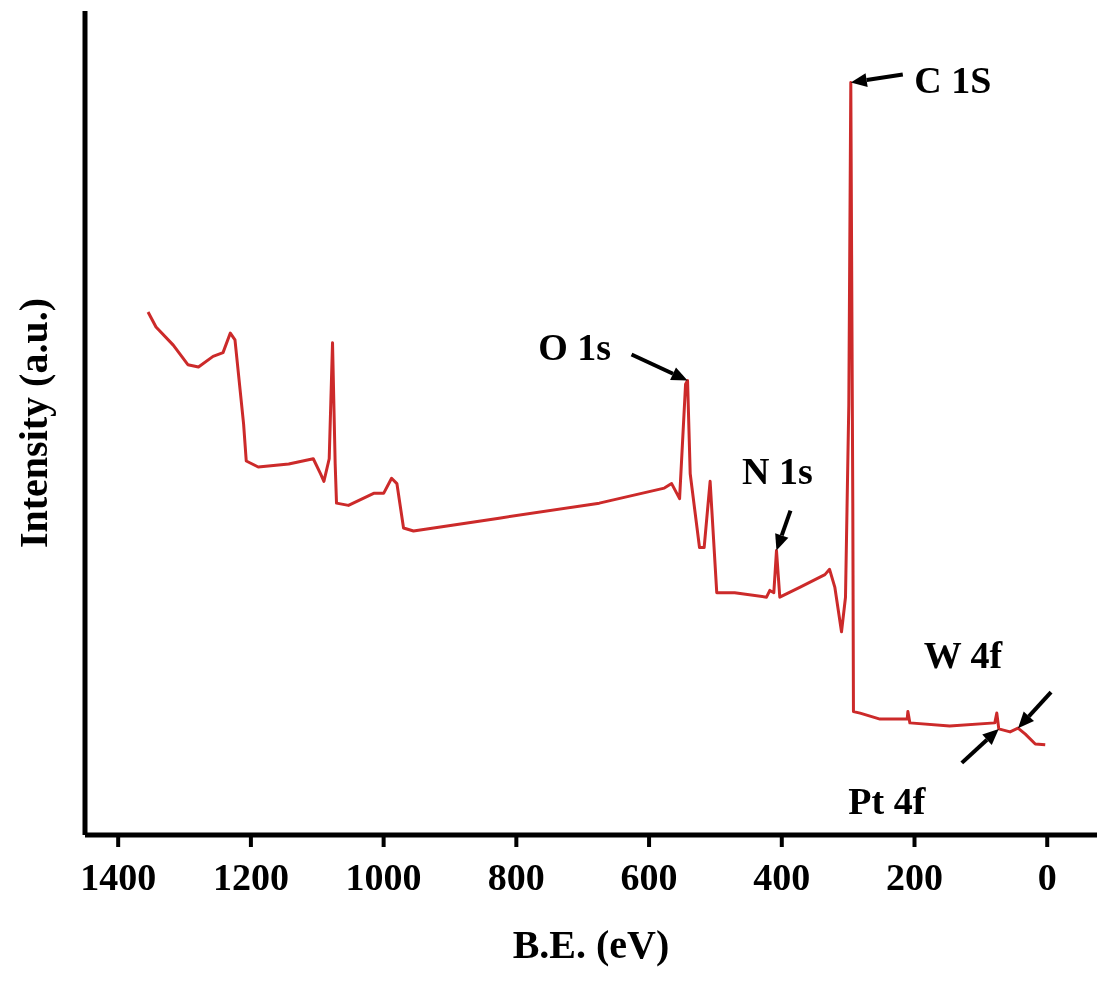 This screenshot has height=985, width=1097. Describe the element at coordinates (591, 944) in the screenshot. I see `x-axis-title: B.E. (eV)` at that location.